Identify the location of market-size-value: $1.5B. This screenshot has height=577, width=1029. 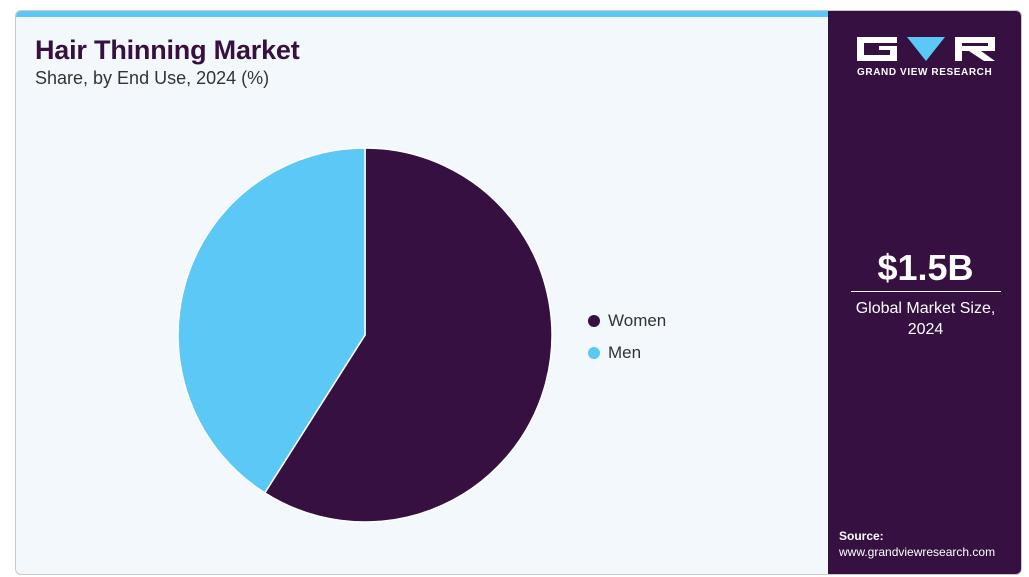
(925, 267).